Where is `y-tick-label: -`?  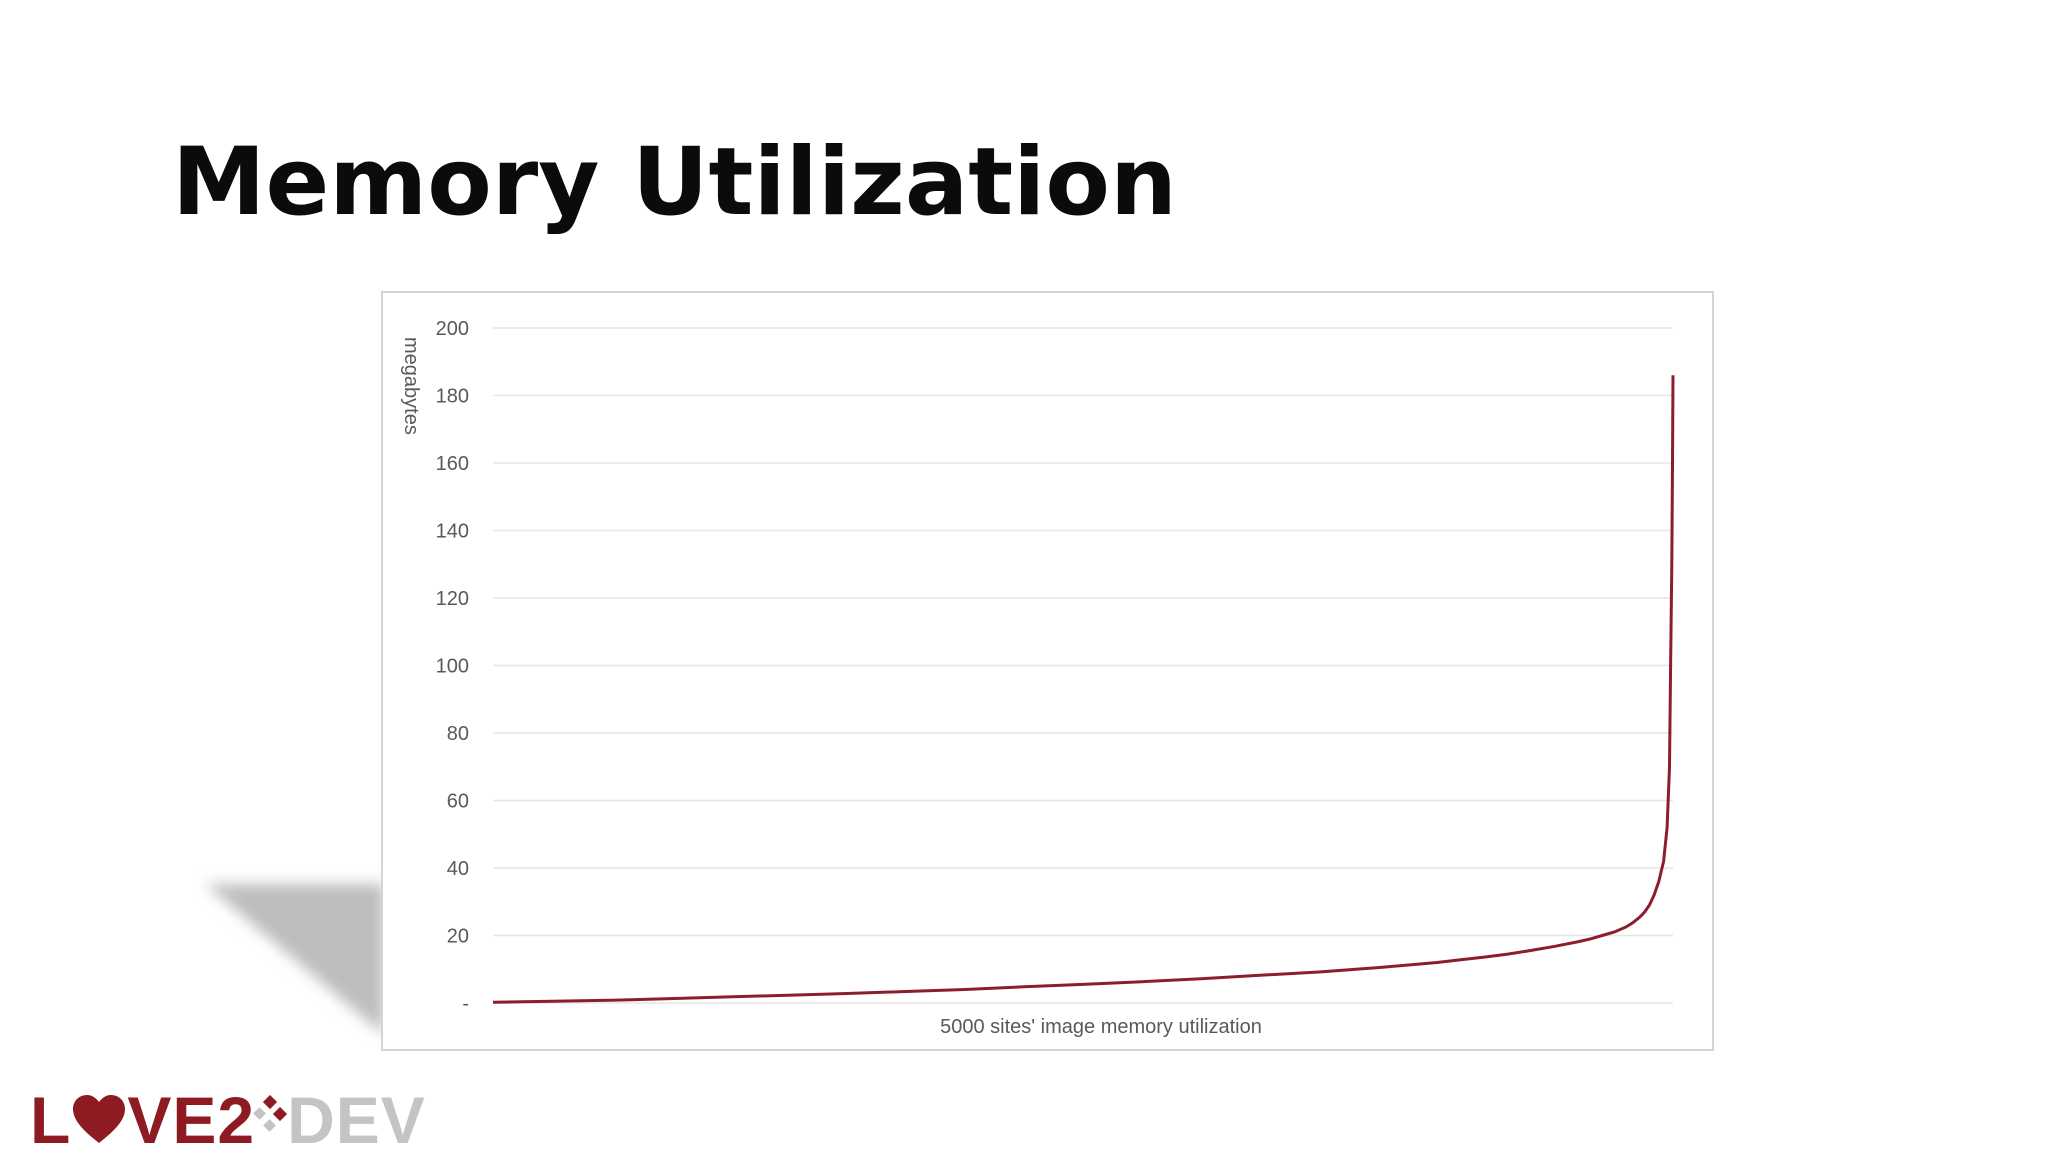 y-tick-label: - is located at coordinates (465, 1004).